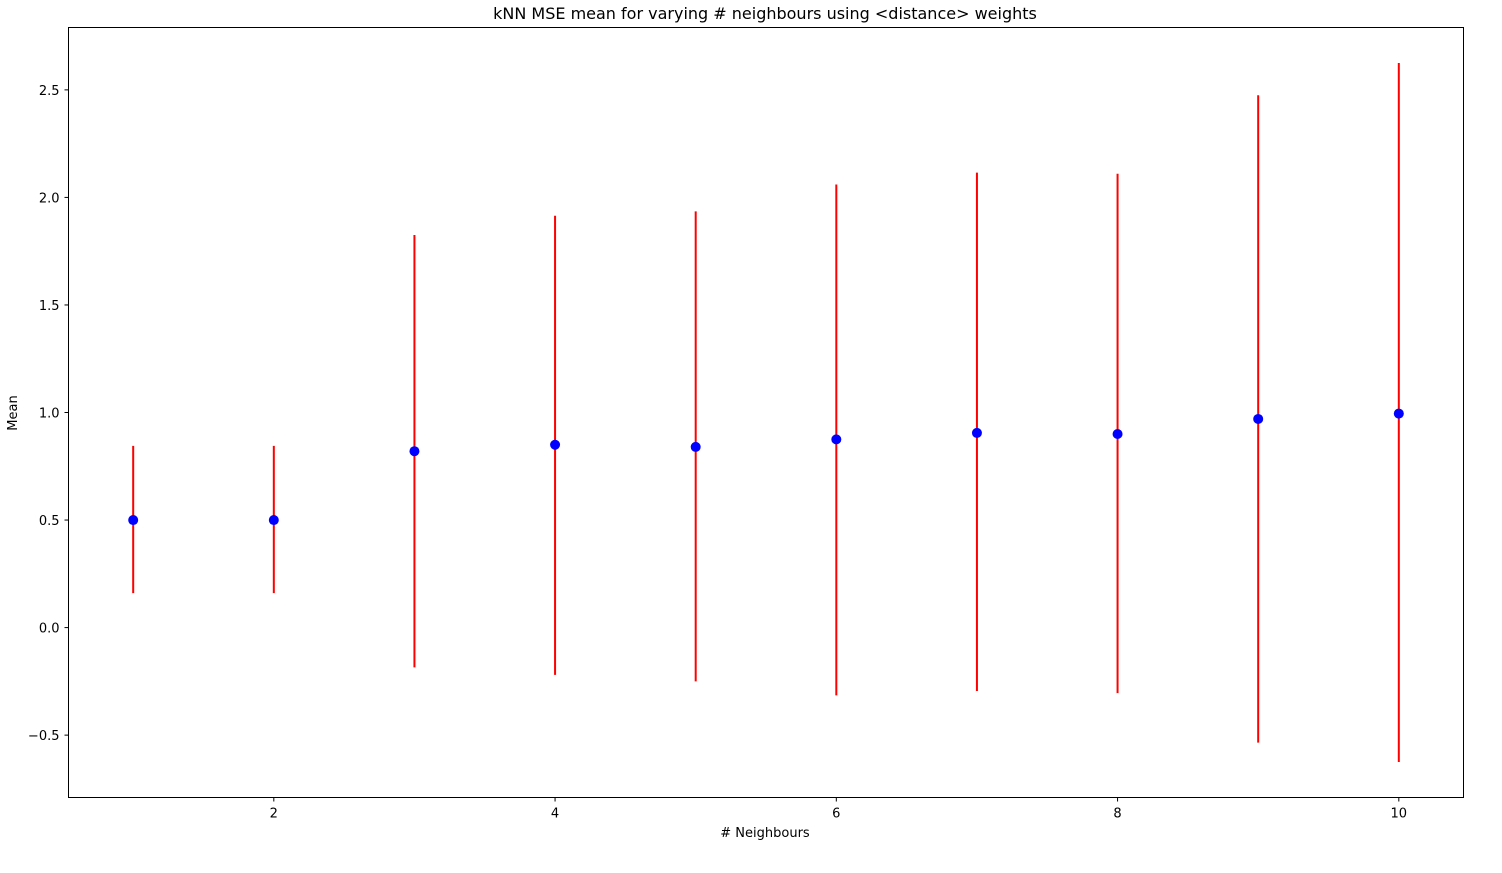  What do you see at coordinates (49, 629) in the screenshot?
I see `y-tick-label: 0.0` at bounding box center [49, 629].